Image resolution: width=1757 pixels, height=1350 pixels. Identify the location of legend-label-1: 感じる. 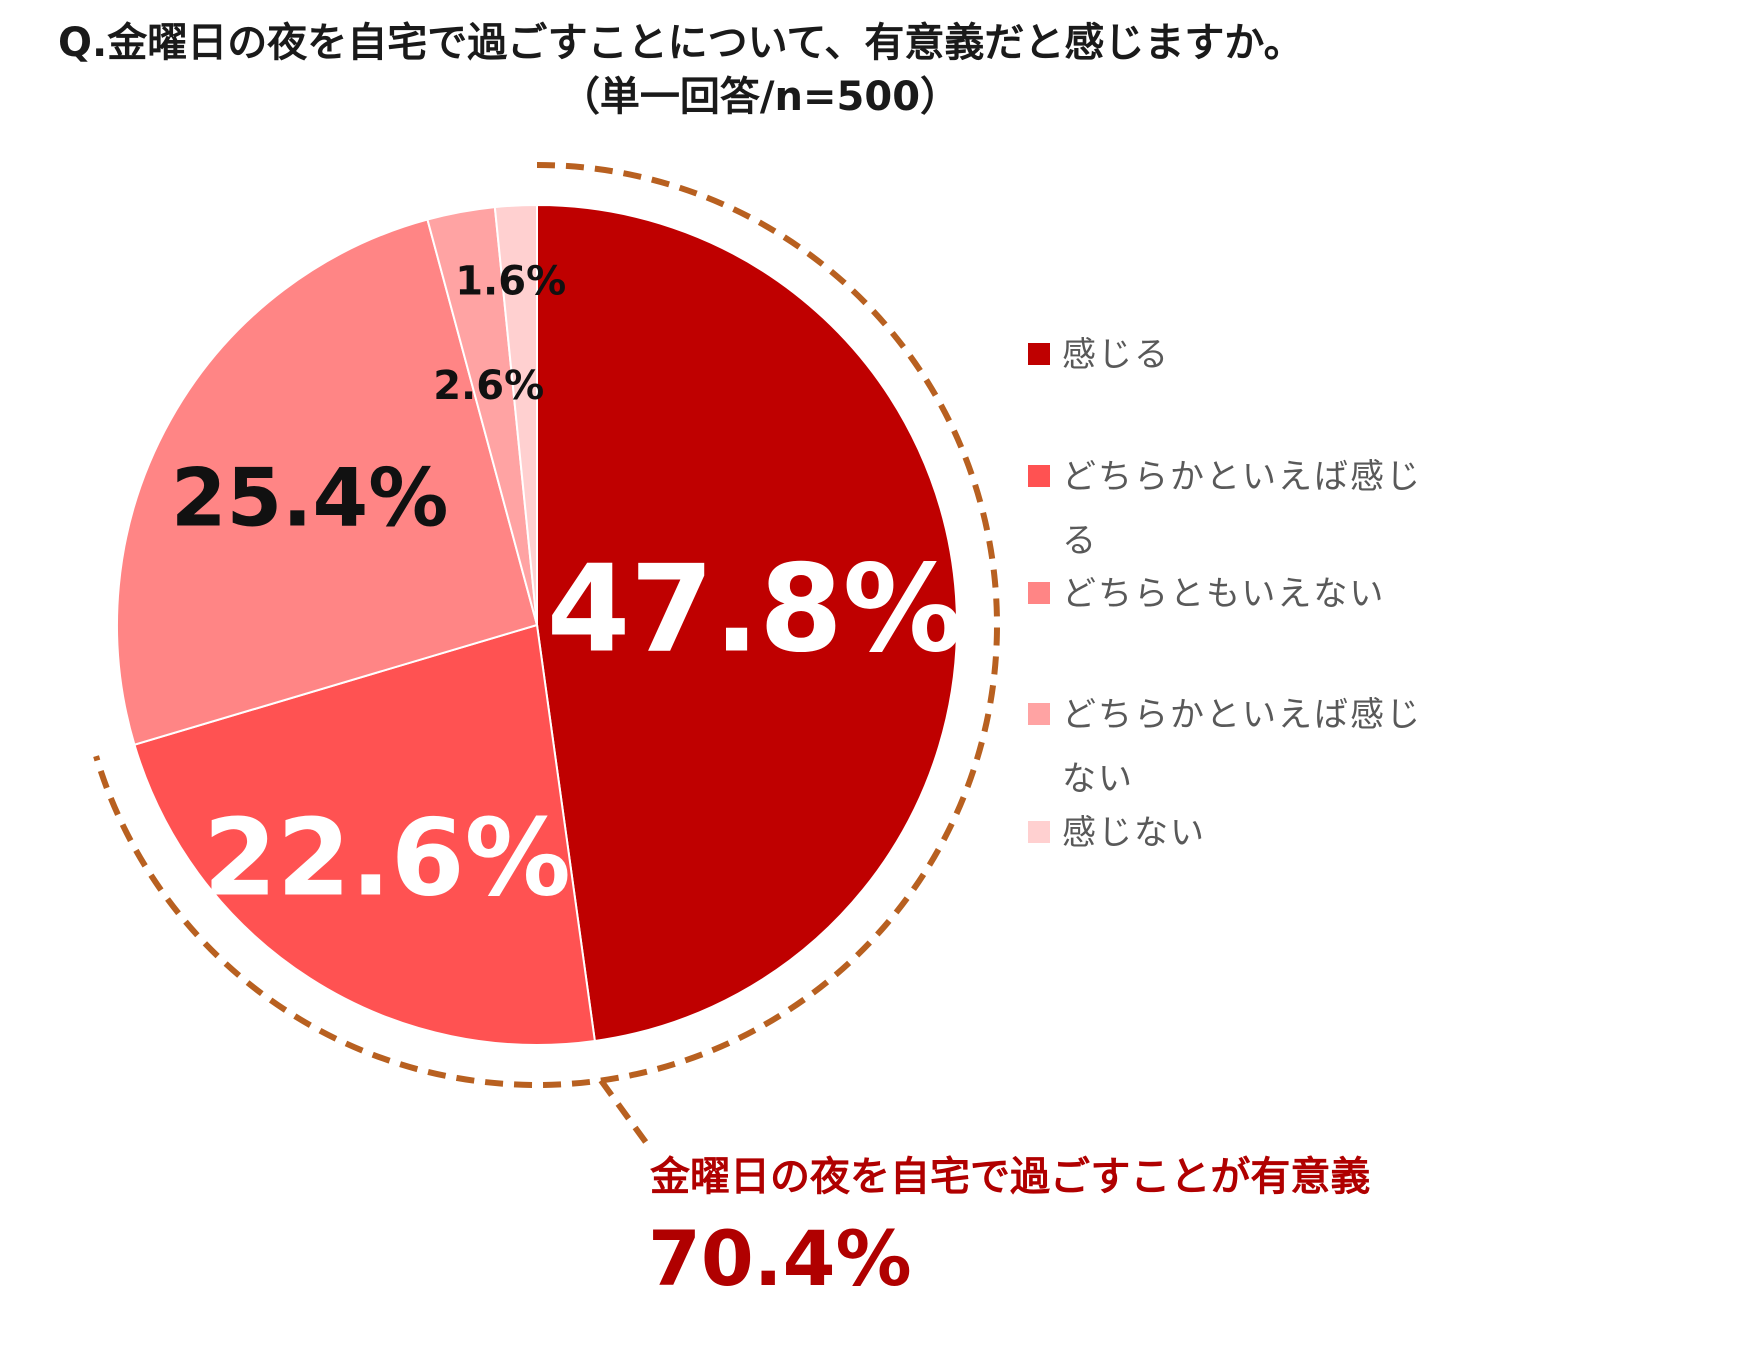
(1116, 355).